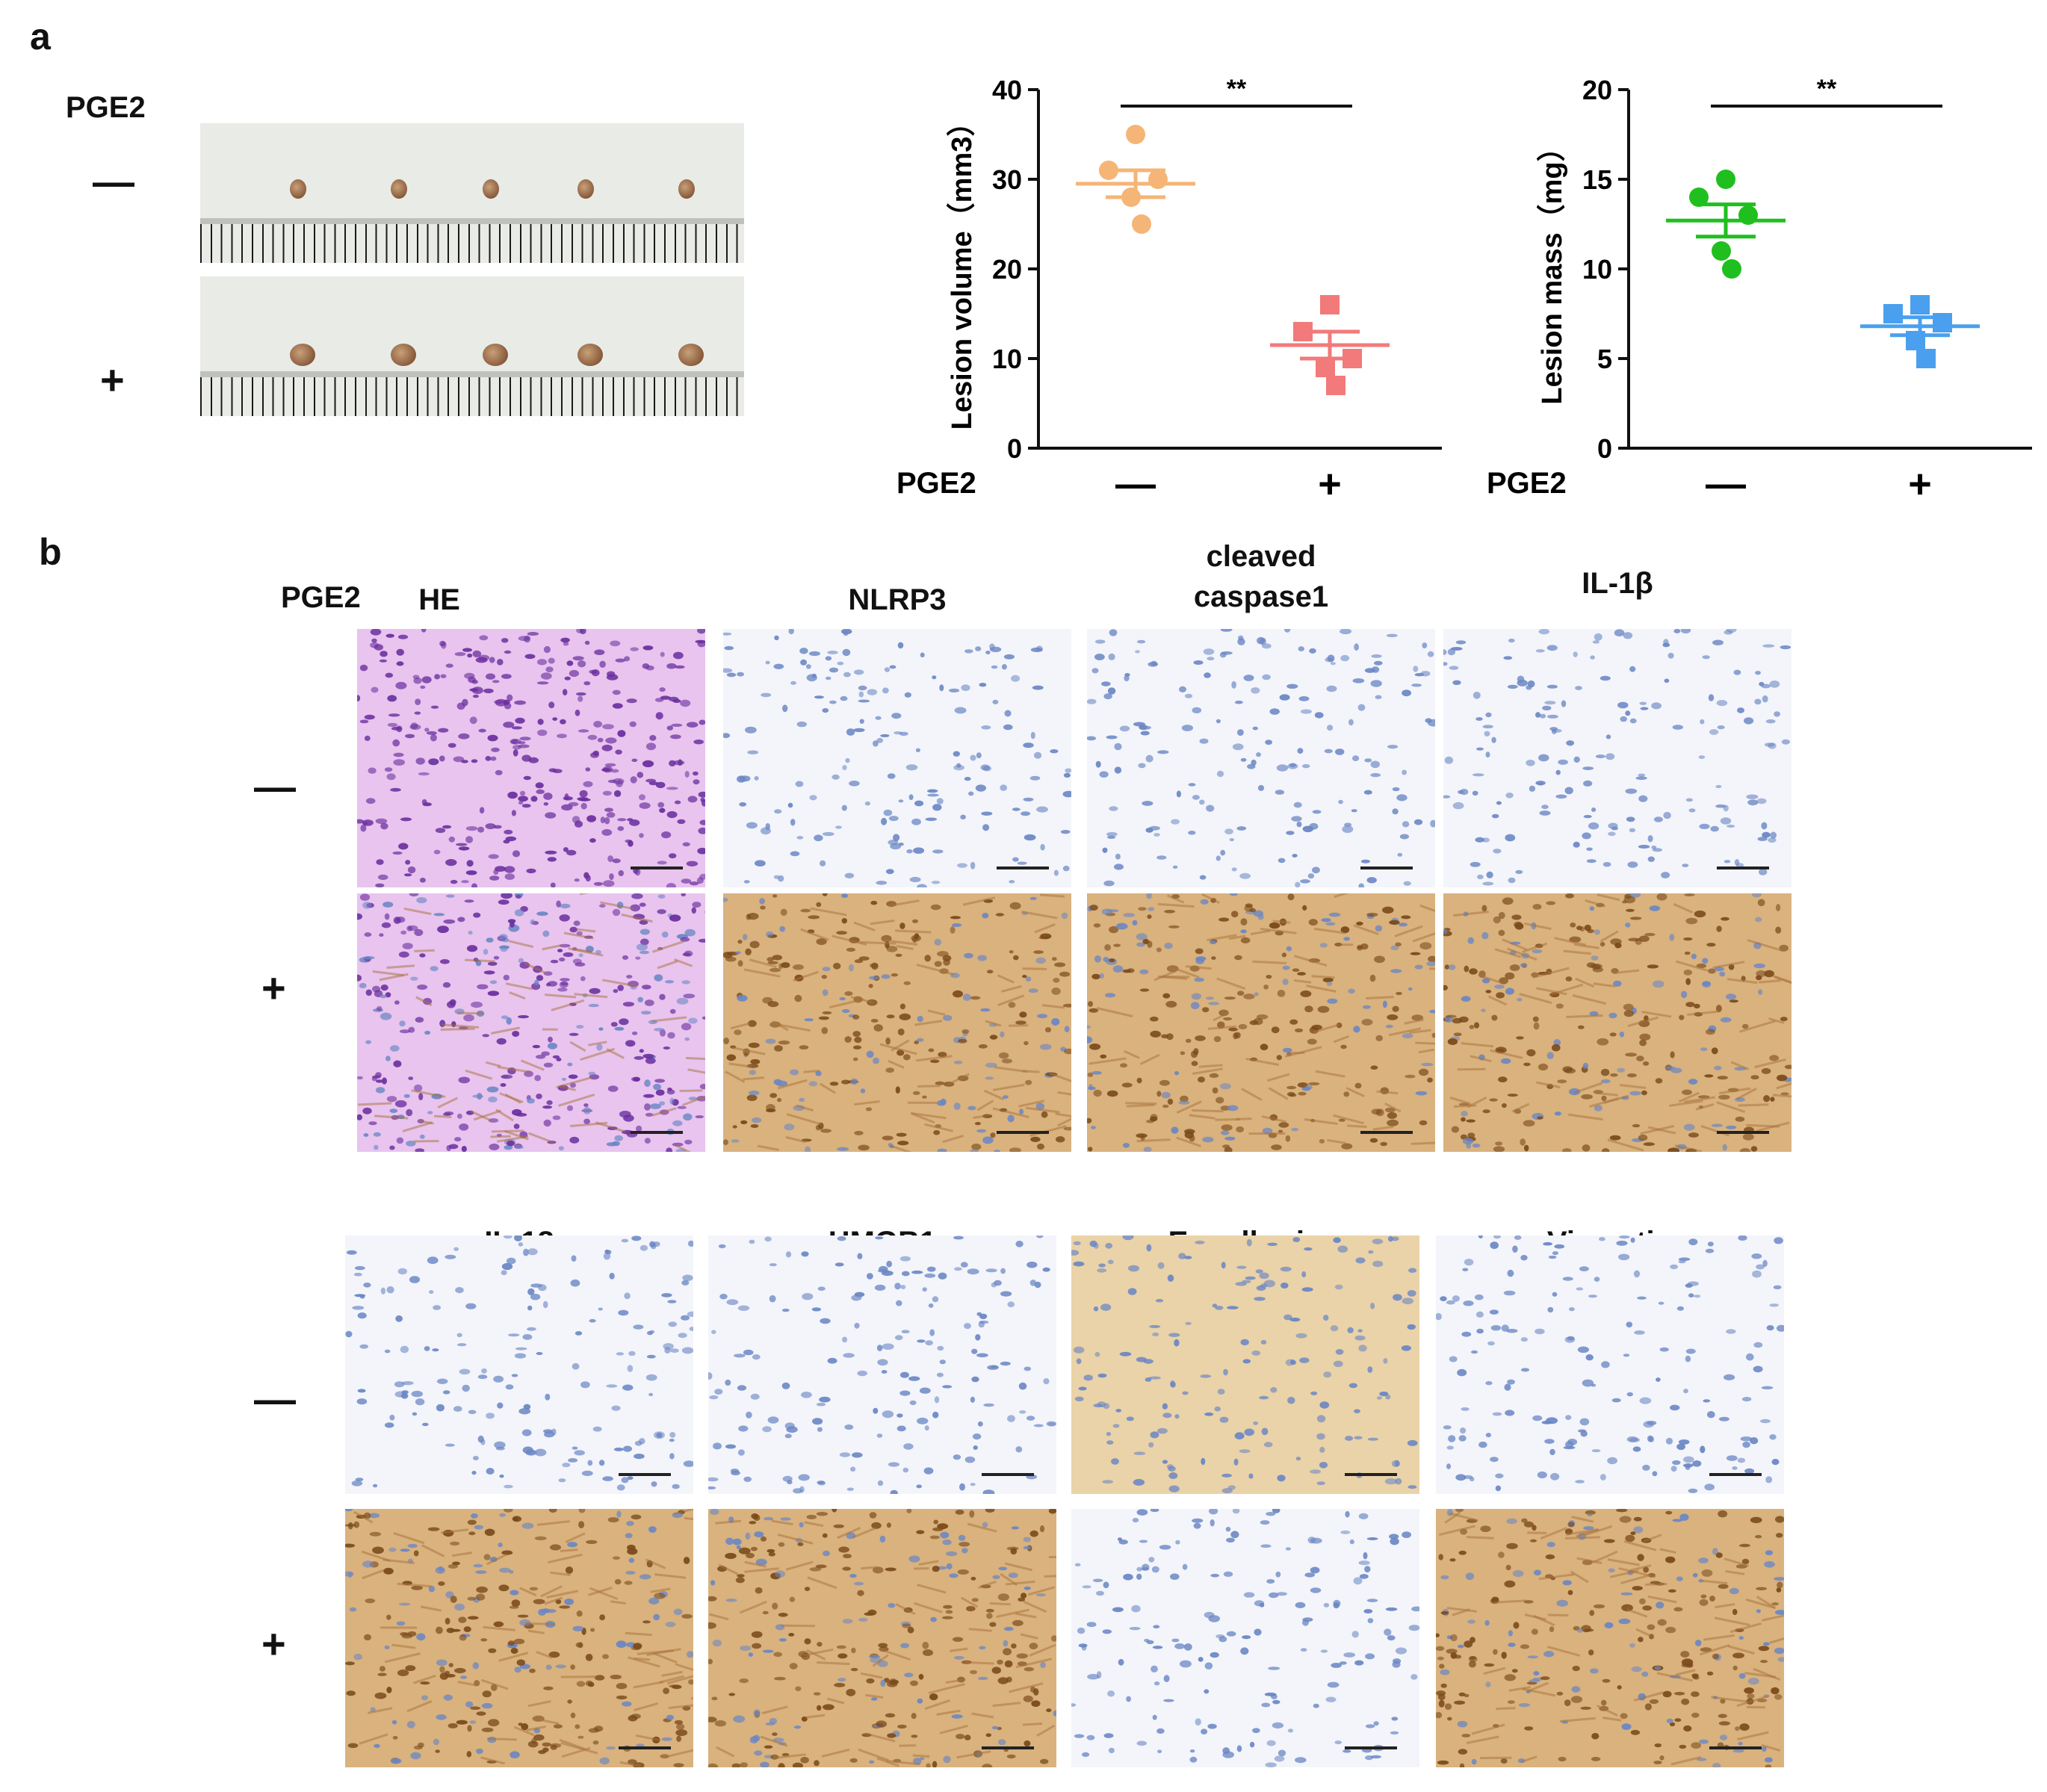 This screenshot has width=2047, height=1792. What do you see at coordinates (1007, 179) in the screenshot?
I see `y-tick-label: 30` at bounding box center [1007, 179].